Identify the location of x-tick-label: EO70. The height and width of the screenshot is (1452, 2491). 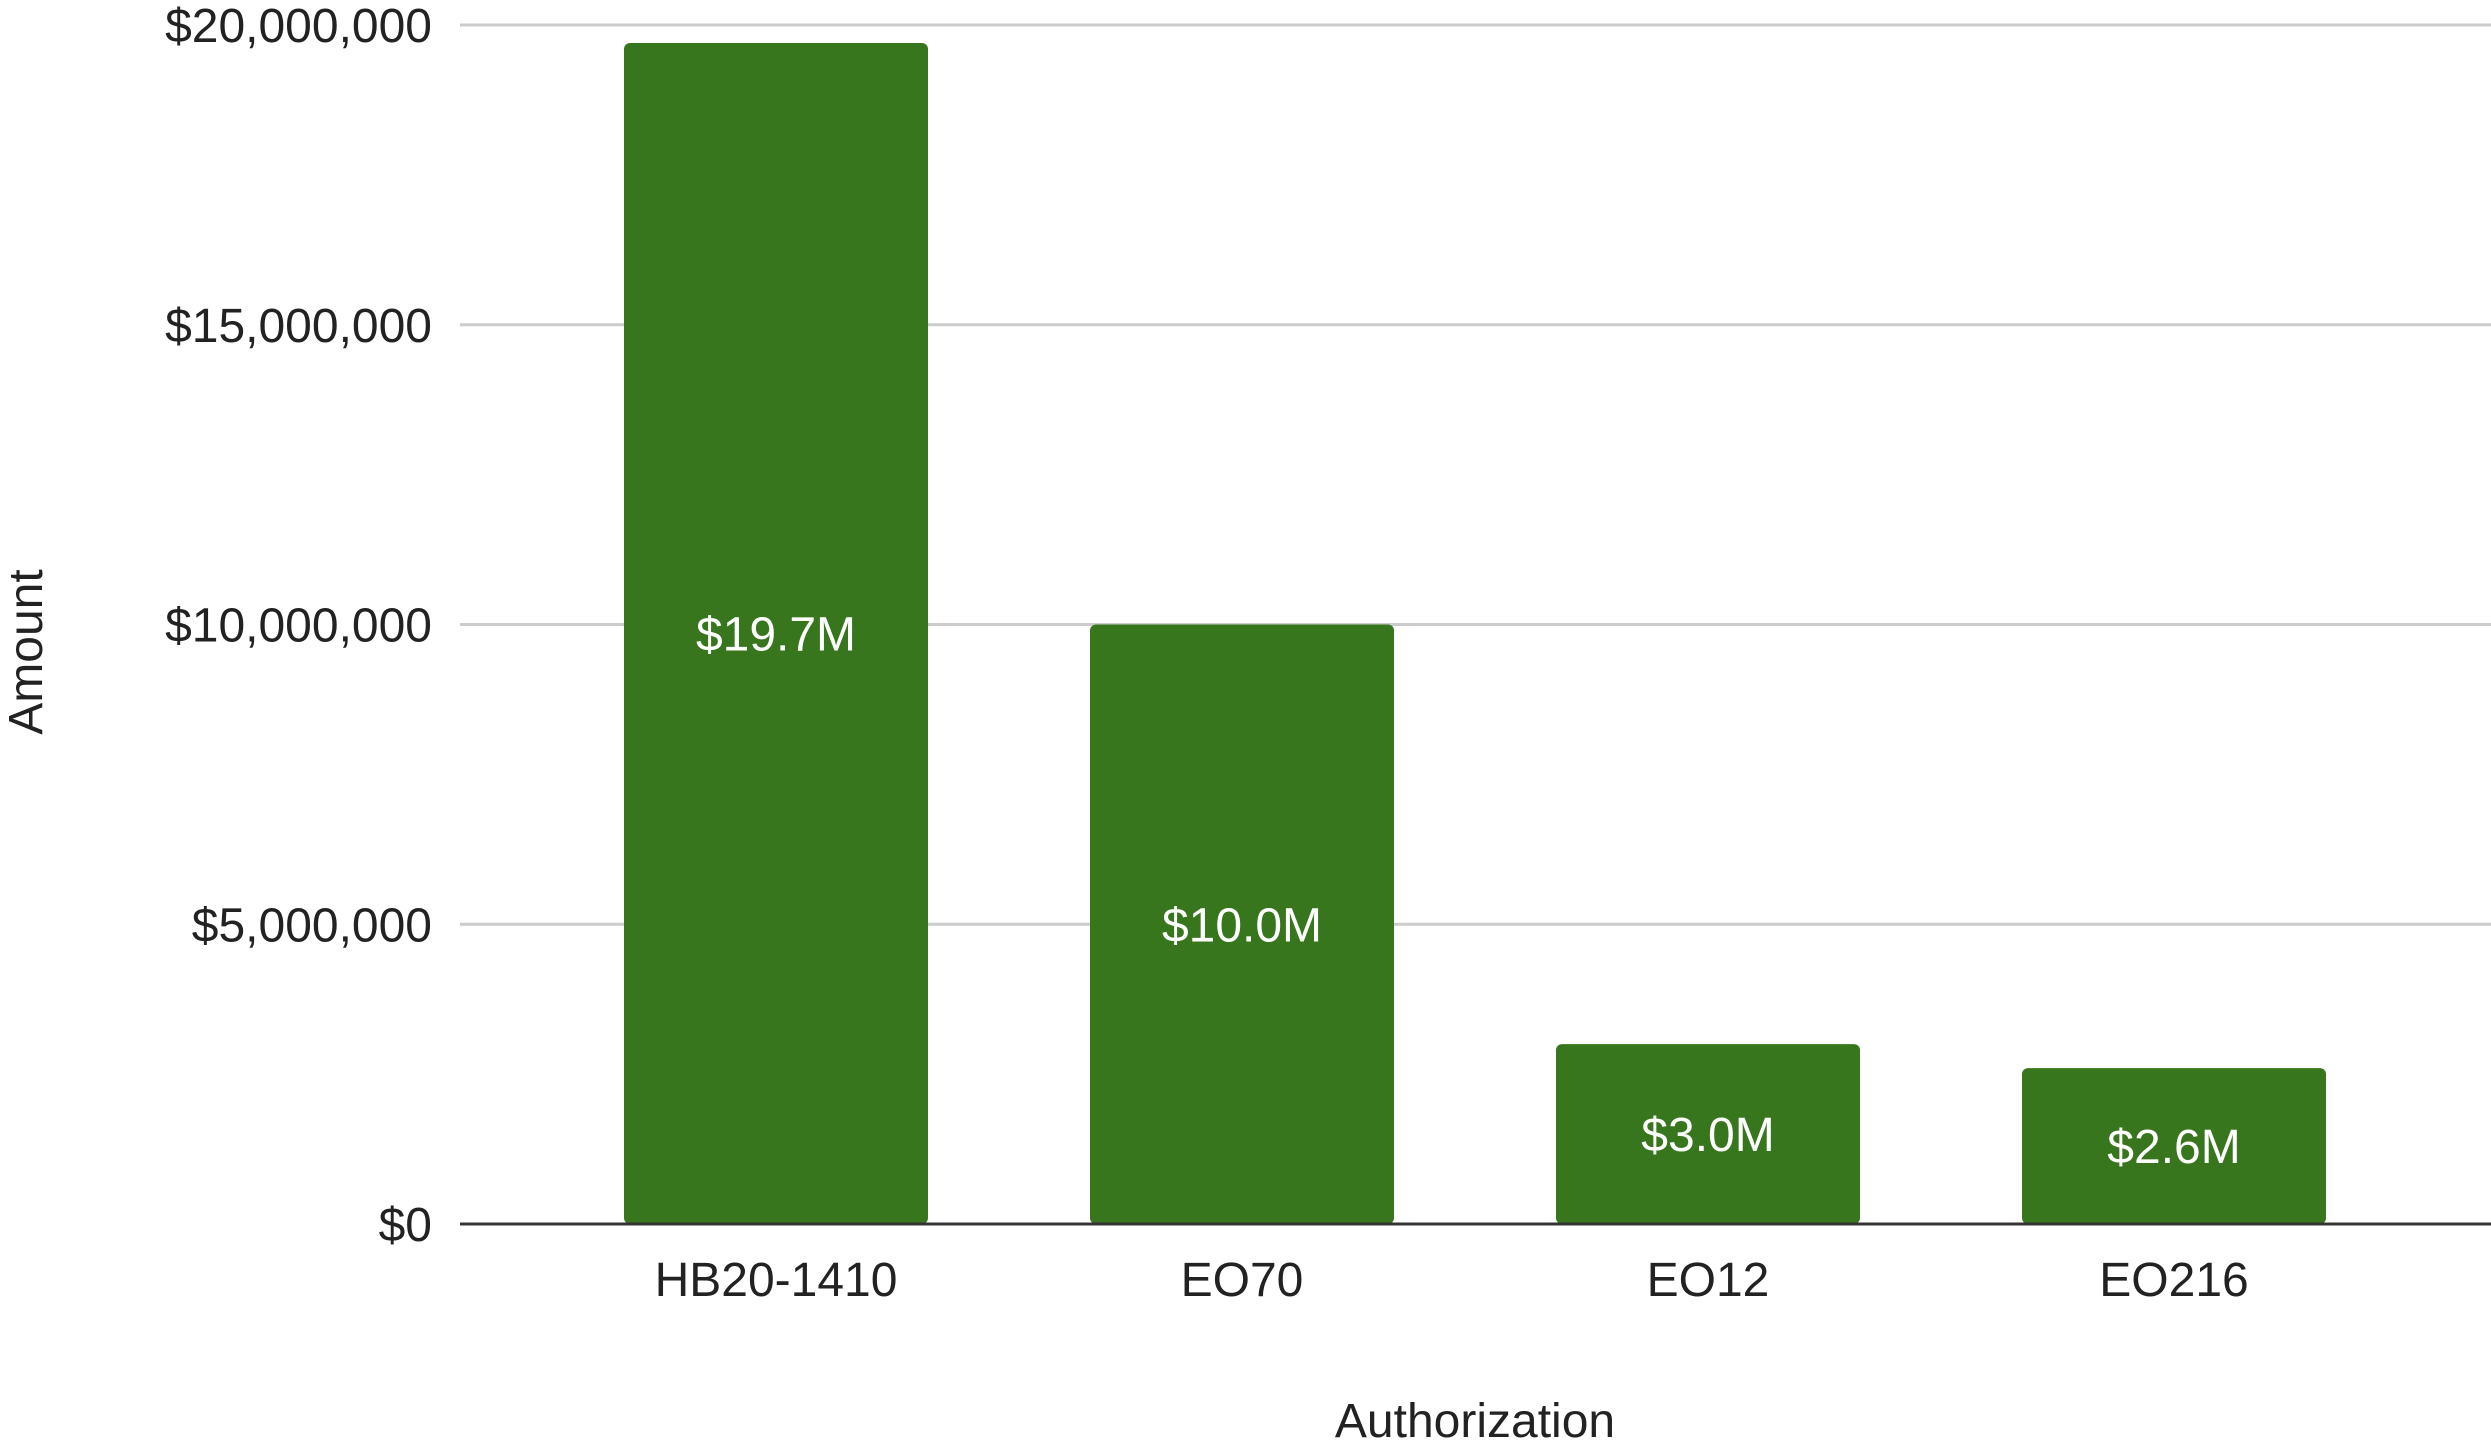
(1242, 1280).